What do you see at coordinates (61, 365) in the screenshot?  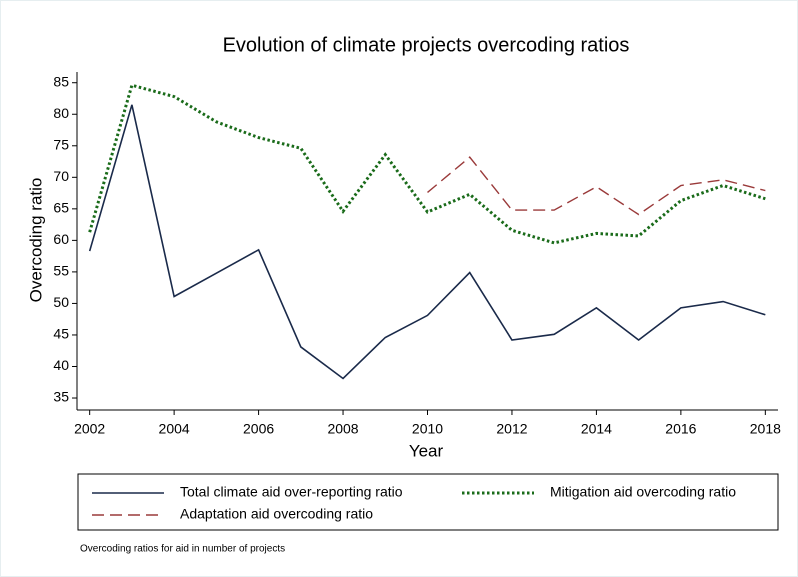 I see `y-tick-label: 40` at bounding box center [61, 365].